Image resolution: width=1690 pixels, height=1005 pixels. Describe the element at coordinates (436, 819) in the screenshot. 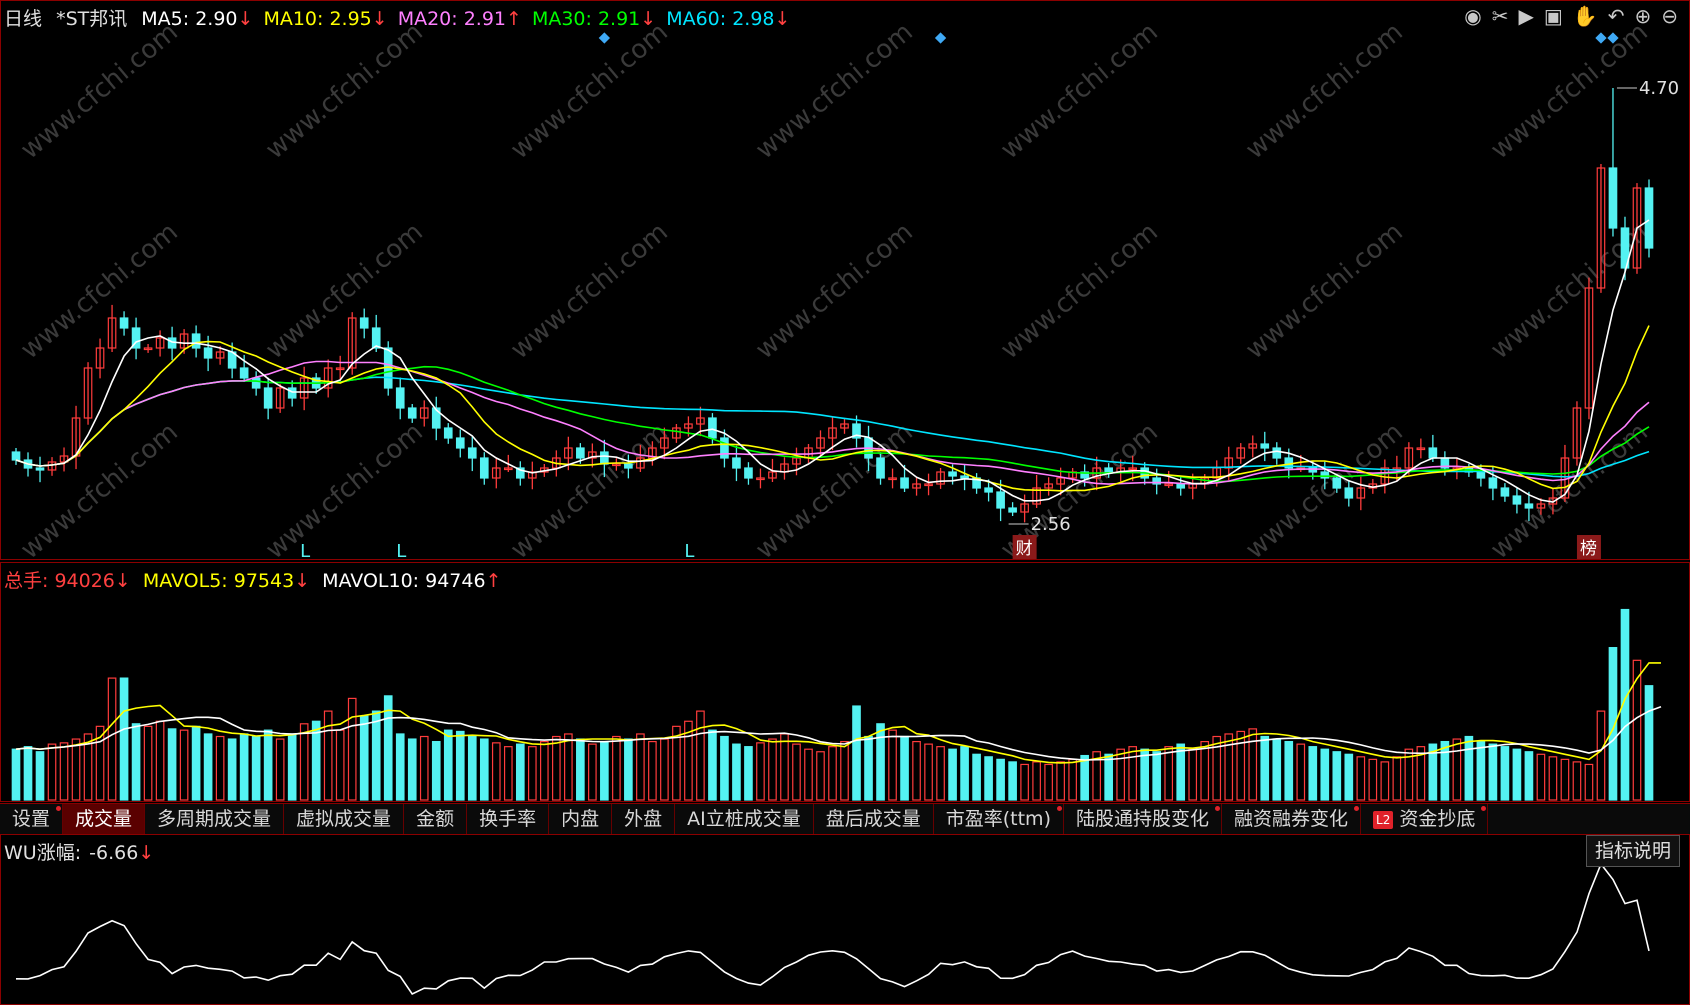

I see `tab-item: 金额` at that location.